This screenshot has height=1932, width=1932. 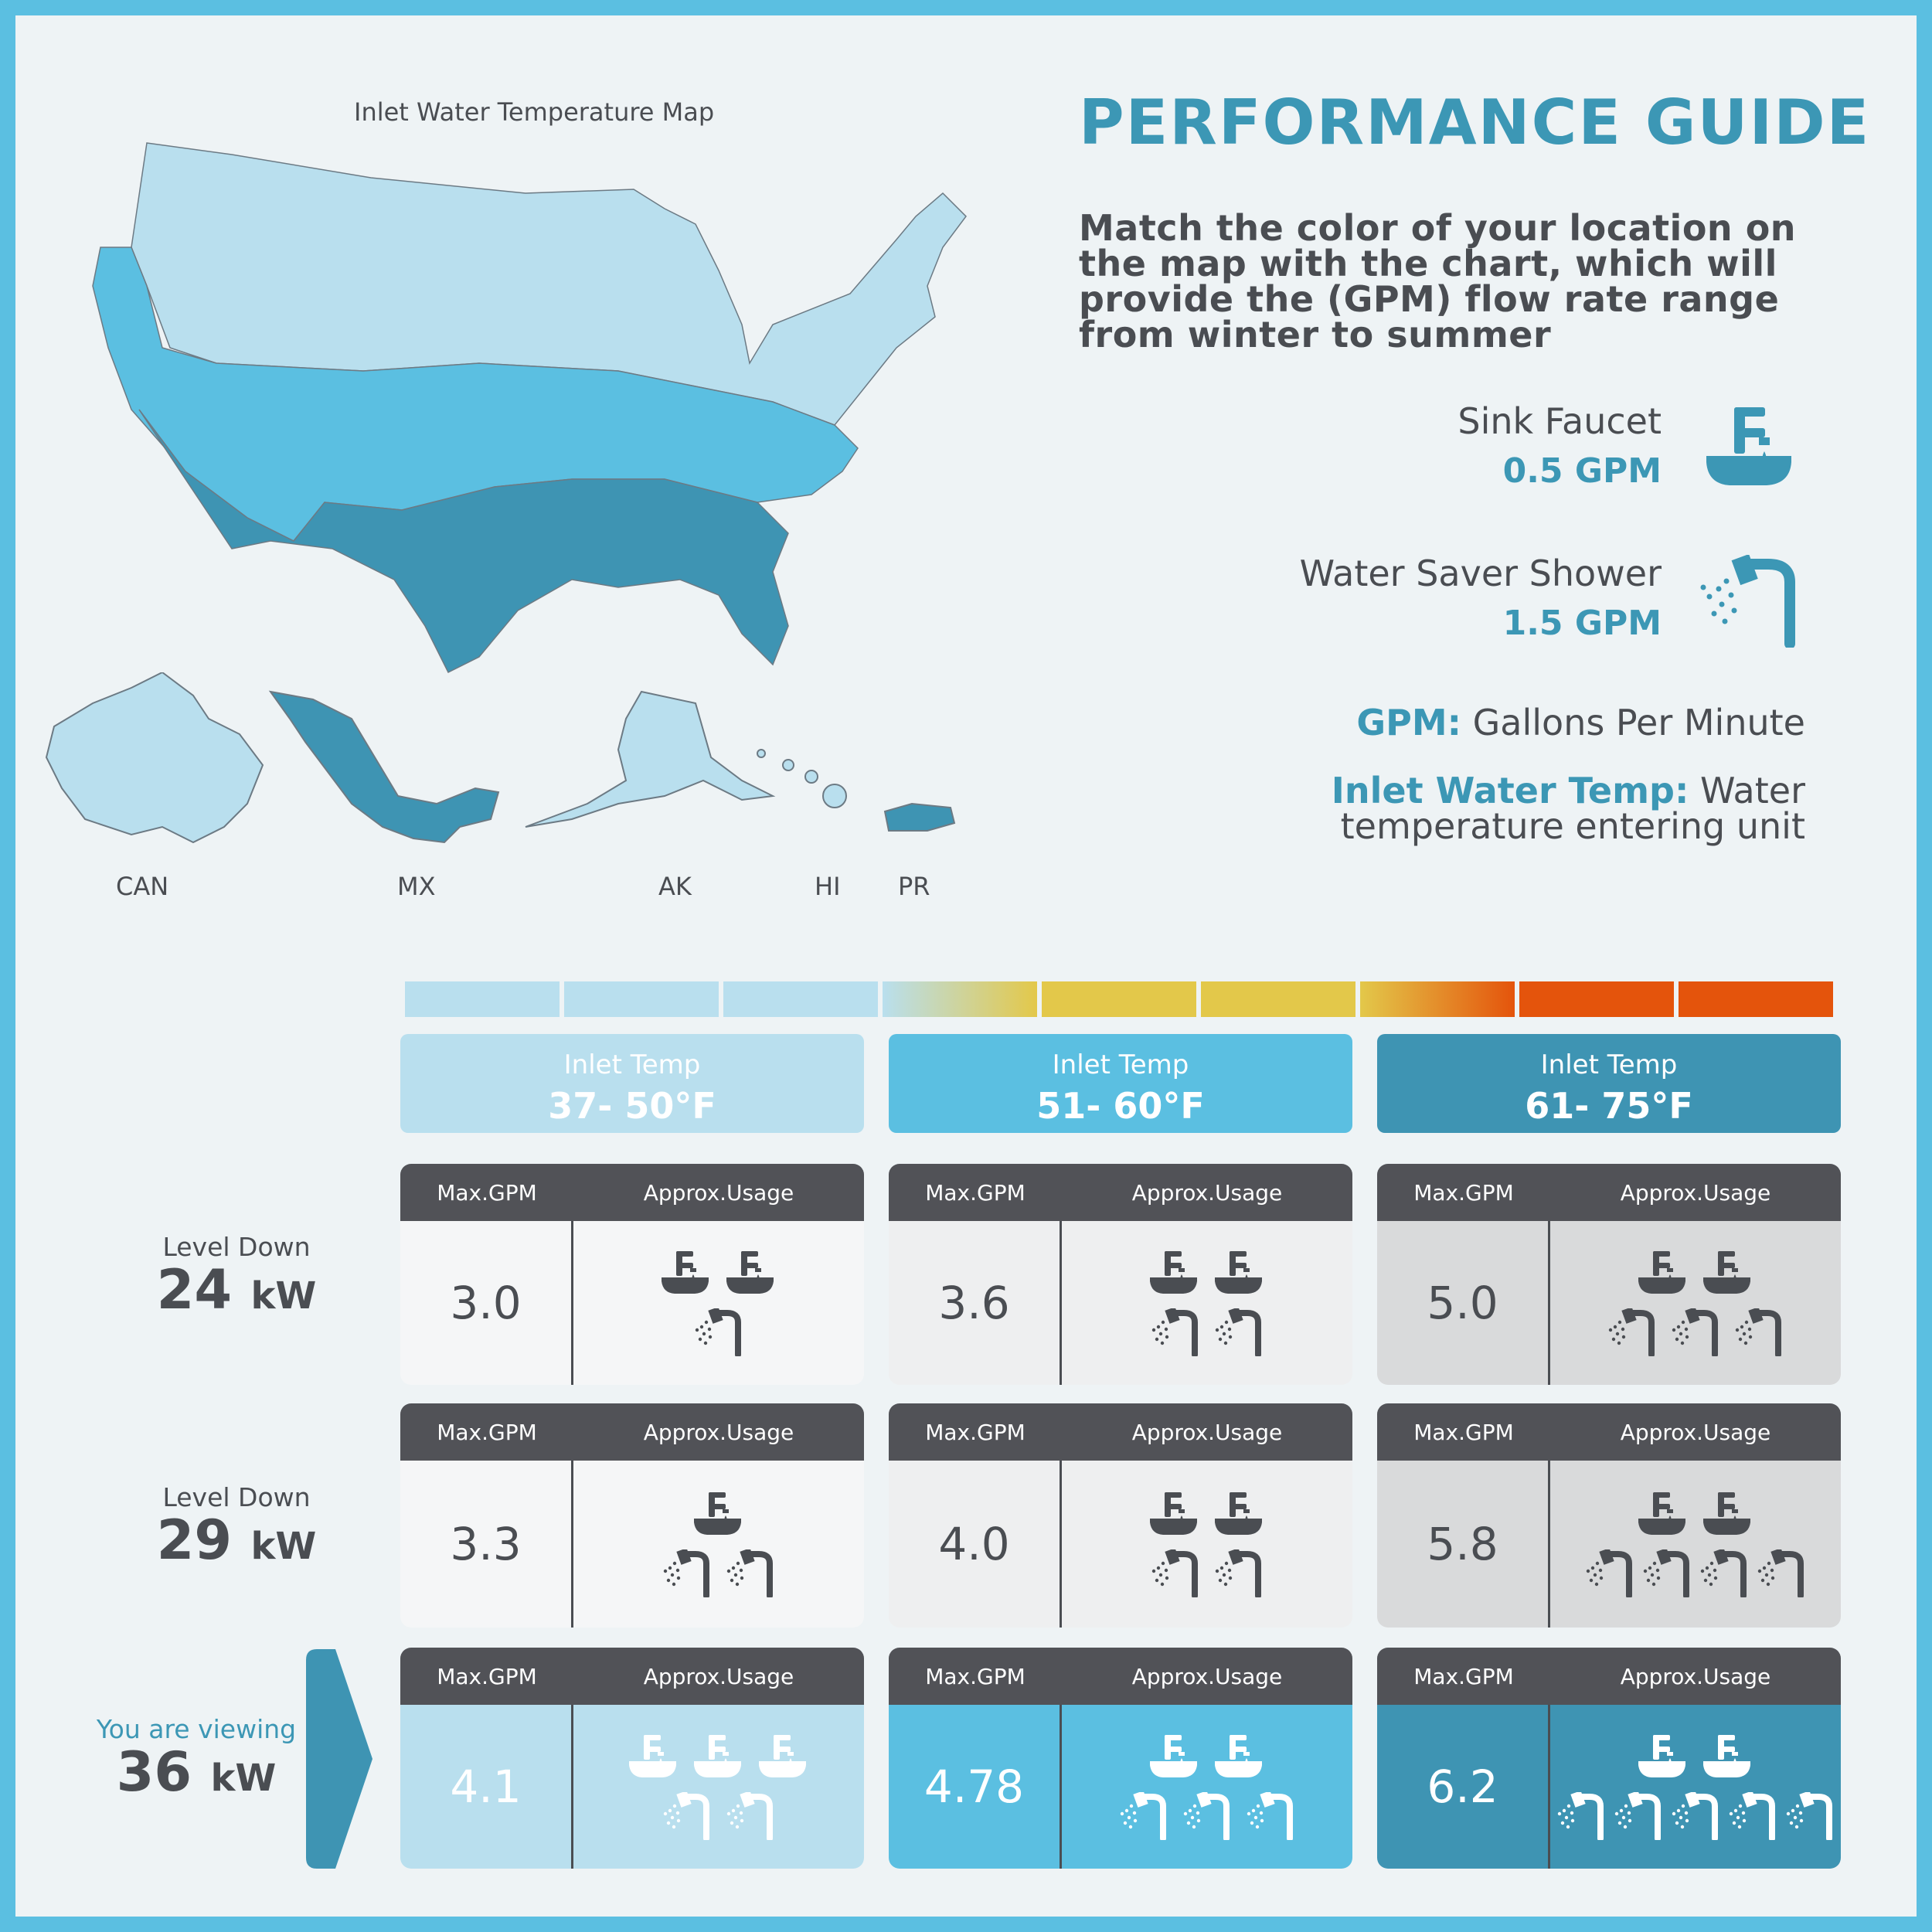 I want to click on alaska-map, so click(x=650, y=759).